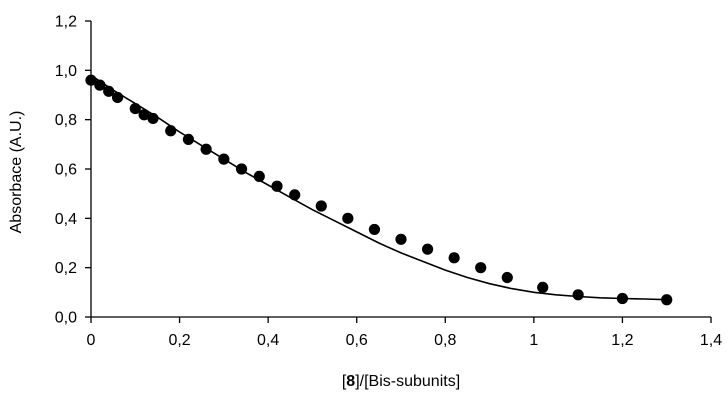 The width and height of the screenshot is (728, 396). What do you see at coordinates (66, 71) in the screenshot?
I see `y-tick-label: 1,0` at bounding box center [66, 71].